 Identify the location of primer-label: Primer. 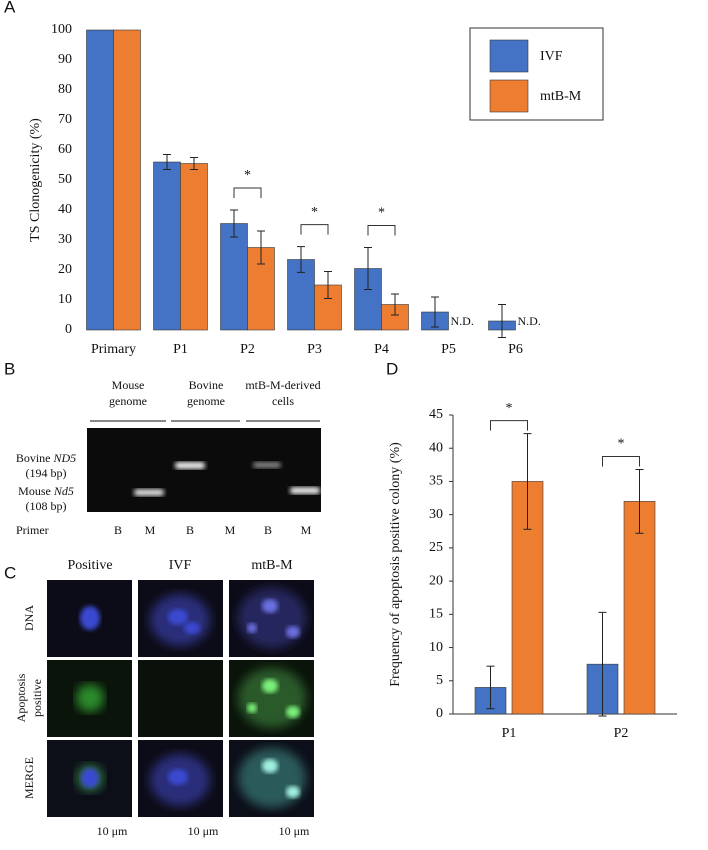
(32, 530).